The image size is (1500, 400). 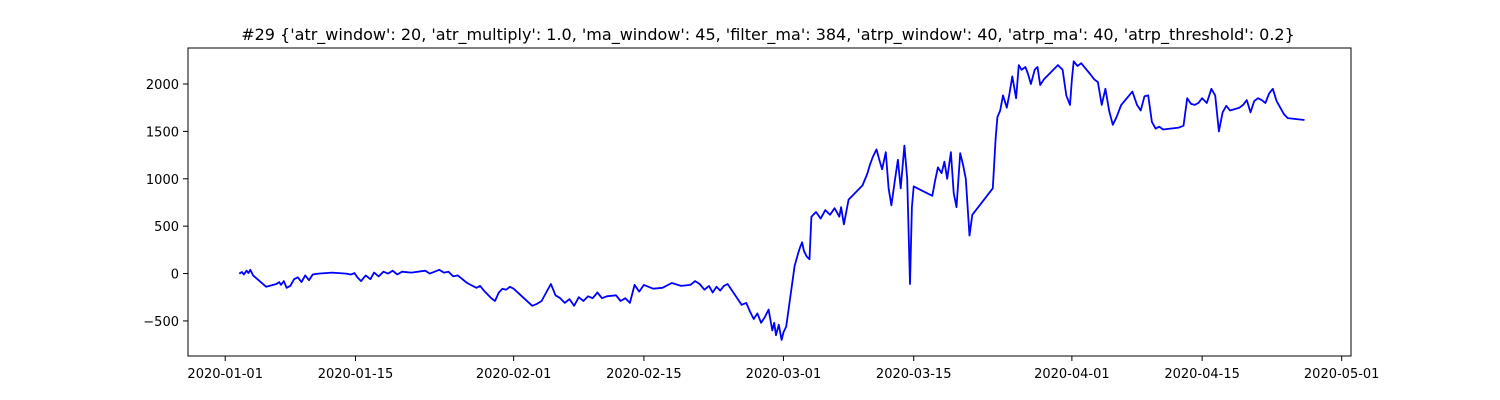 What do you see at coordinates (644, 374) in the screenshot?
I see `x-tick-label: 2020-02-15` at bounding box center [644, 374].